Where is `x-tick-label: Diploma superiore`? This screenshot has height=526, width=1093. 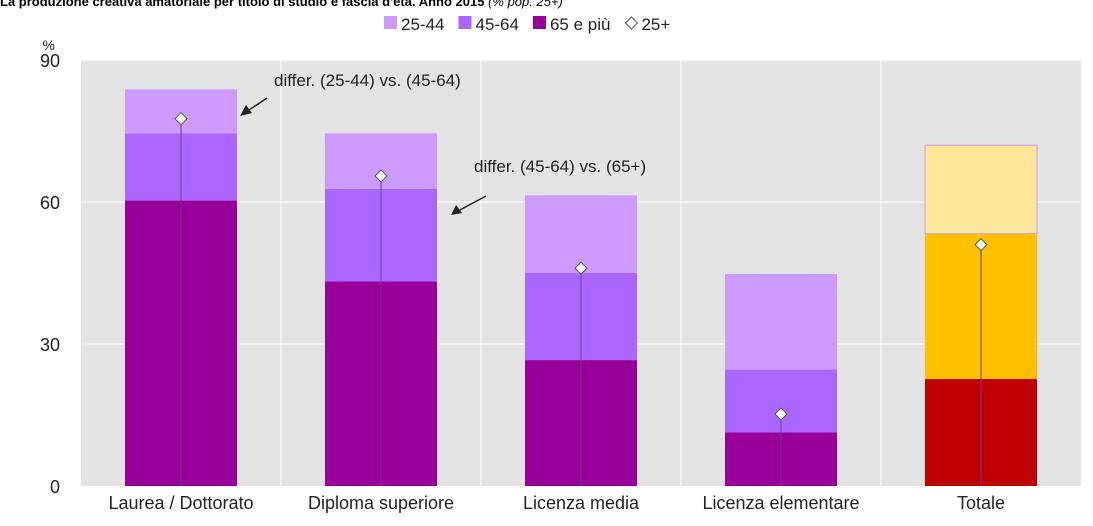 x-tick-label: Diploma superiore is located at coordinates (381, 503).